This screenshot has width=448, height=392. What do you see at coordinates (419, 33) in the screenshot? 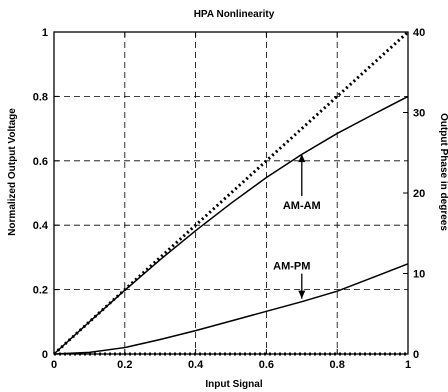
I see `y2-tick-label: 40` at bounding box center [419, 33].